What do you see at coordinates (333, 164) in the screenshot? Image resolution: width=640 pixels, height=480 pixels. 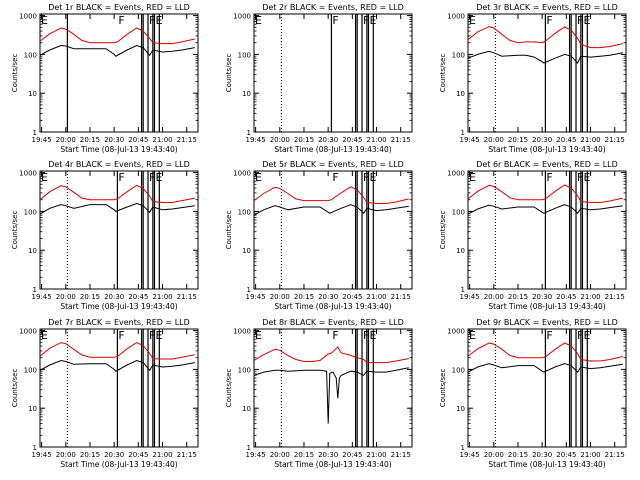 I see `panel-title: Det 5r BLACK = Events, RED = LLD` at bounding box center [333, 164].